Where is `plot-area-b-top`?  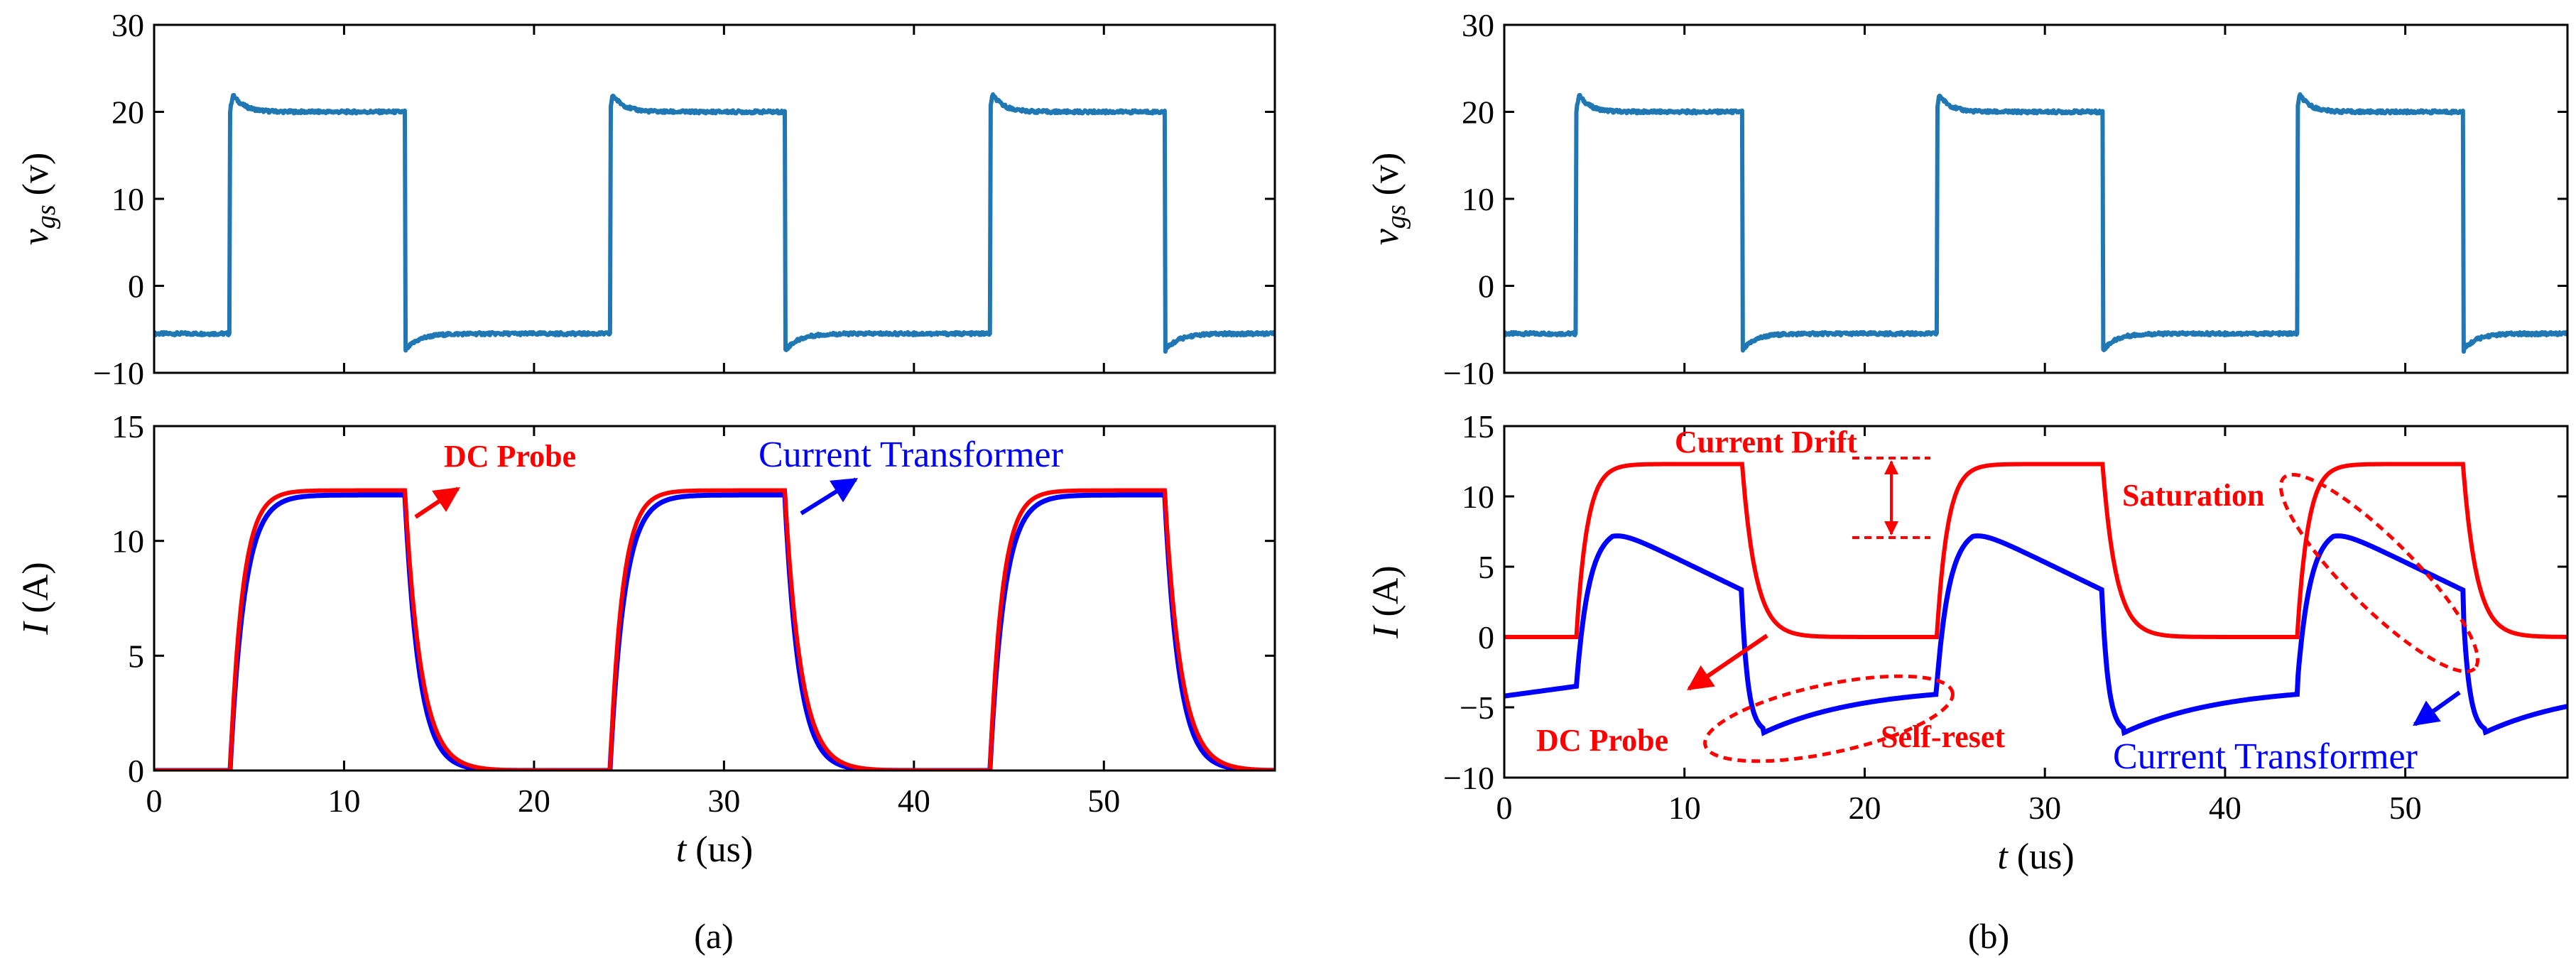
plot-area-b-top is located at coordinates (2035, 223).